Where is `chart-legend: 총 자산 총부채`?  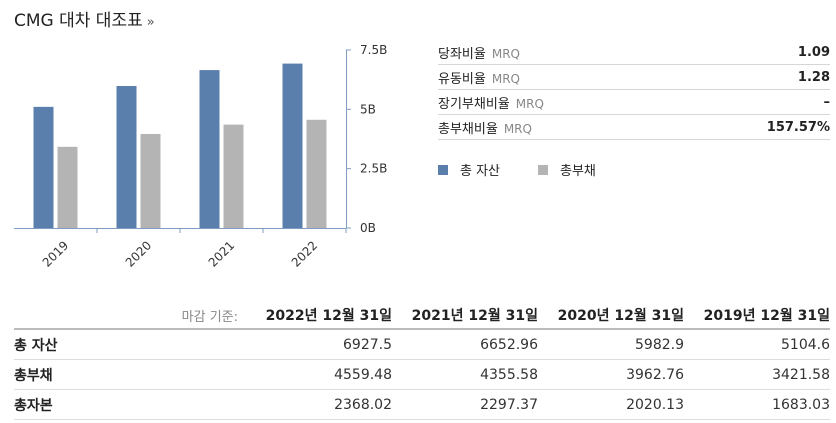
chart-legend: 총 자산 총부채 is located at coordinates (517, 169).